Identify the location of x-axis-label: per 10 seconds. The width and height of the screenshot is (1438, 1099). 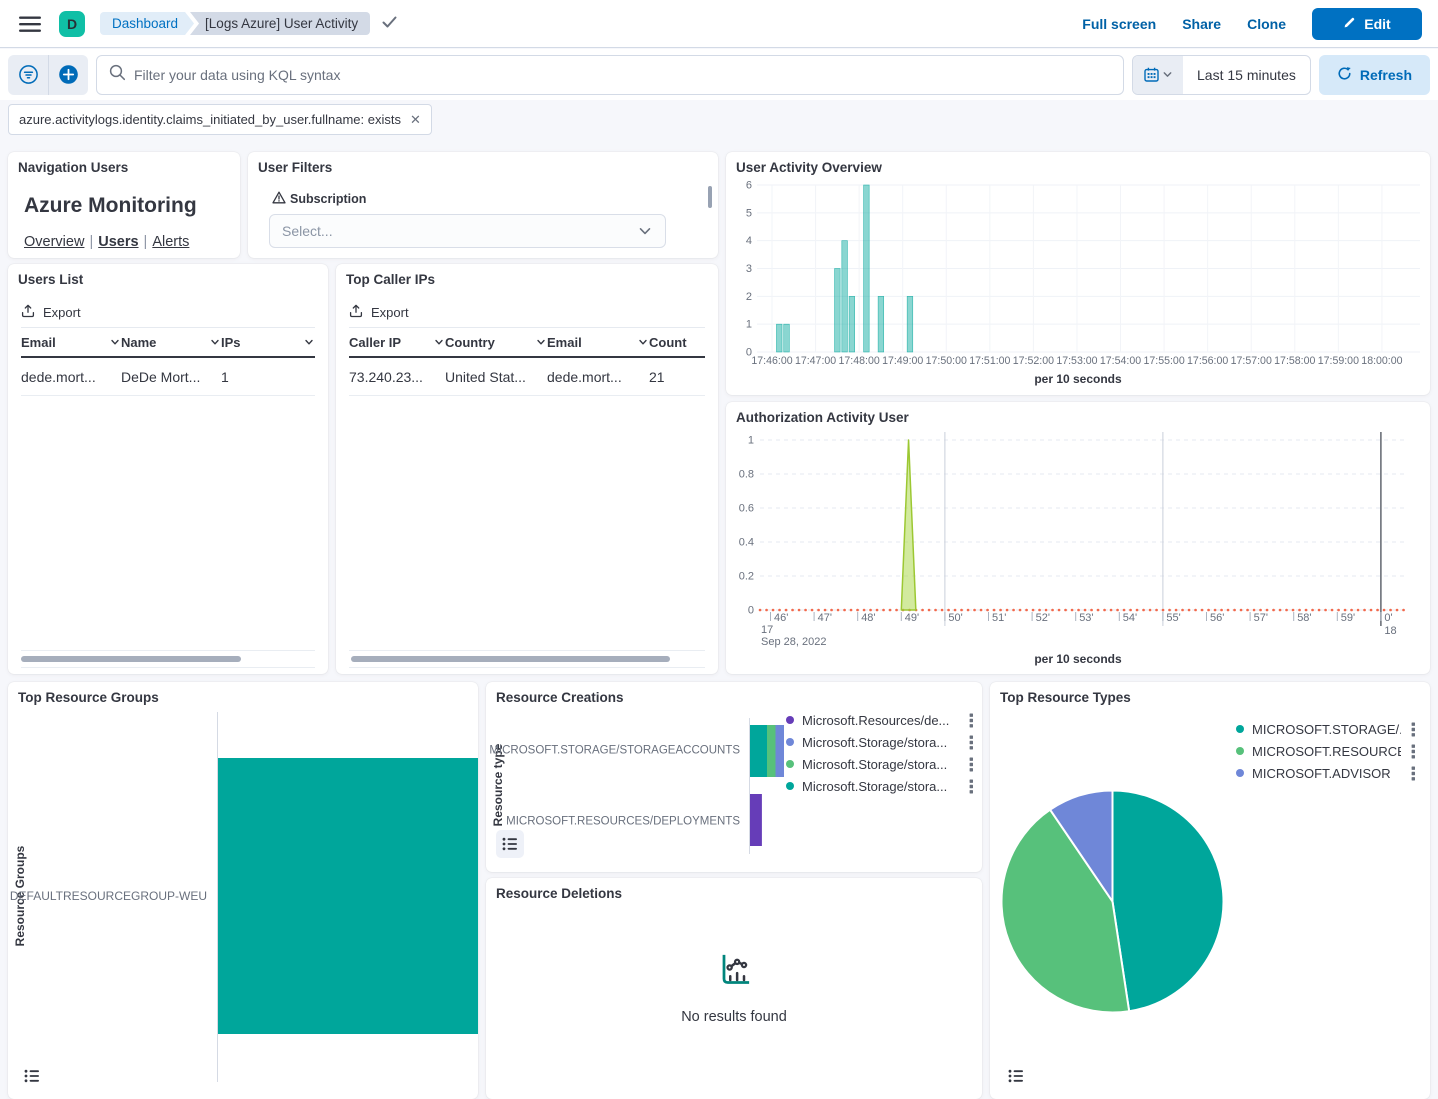
(1078, 379).